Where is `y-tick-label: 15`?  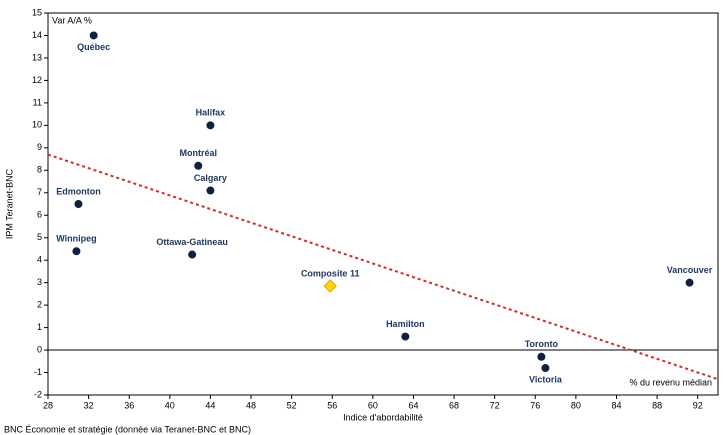 y-tick-label: 15 is located at coordinates (37, 12).